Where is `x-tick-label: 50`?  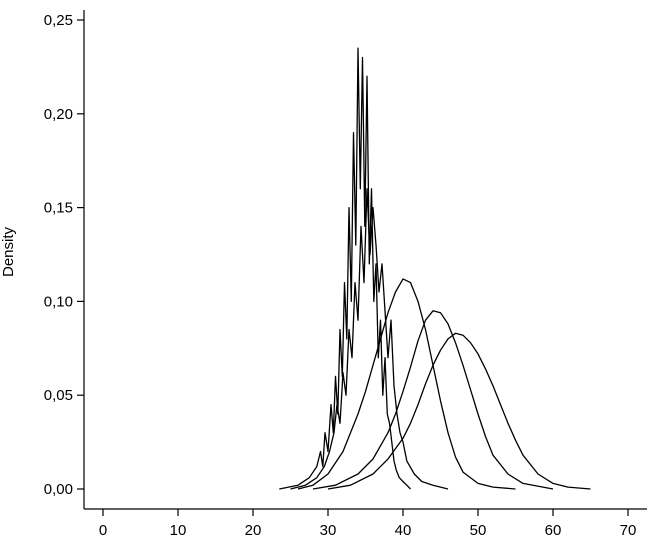
x-tick-label: 50 is located at coordinates (478, 530).